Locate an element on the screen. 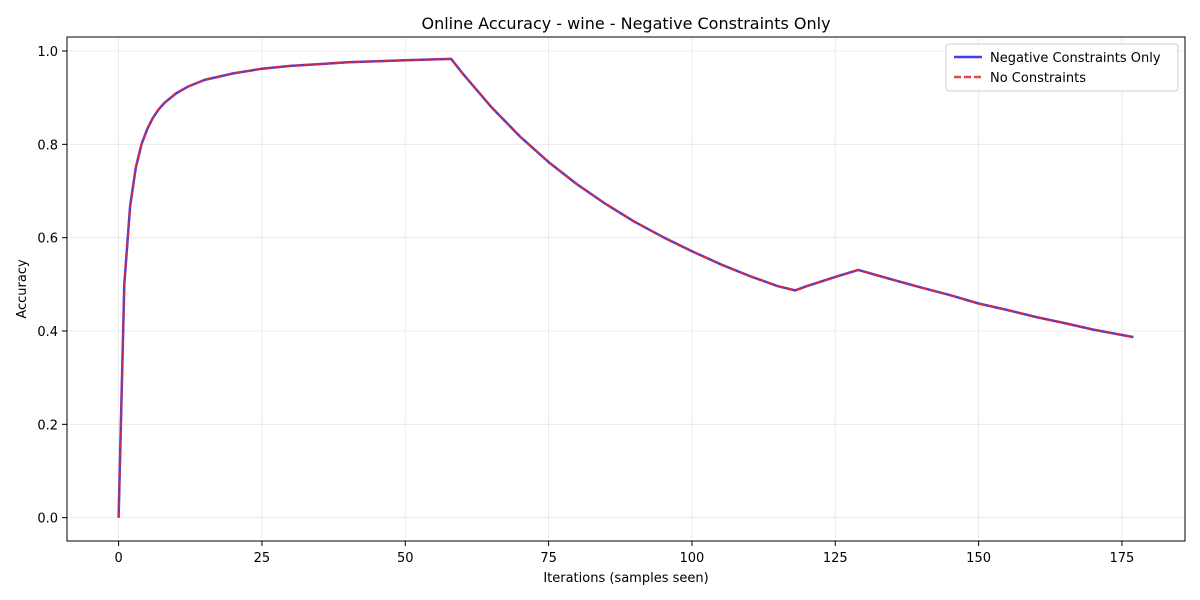 This screenshot has width=1200, height=600. x-tick-label: 25 is located at coordinates (262, 558).